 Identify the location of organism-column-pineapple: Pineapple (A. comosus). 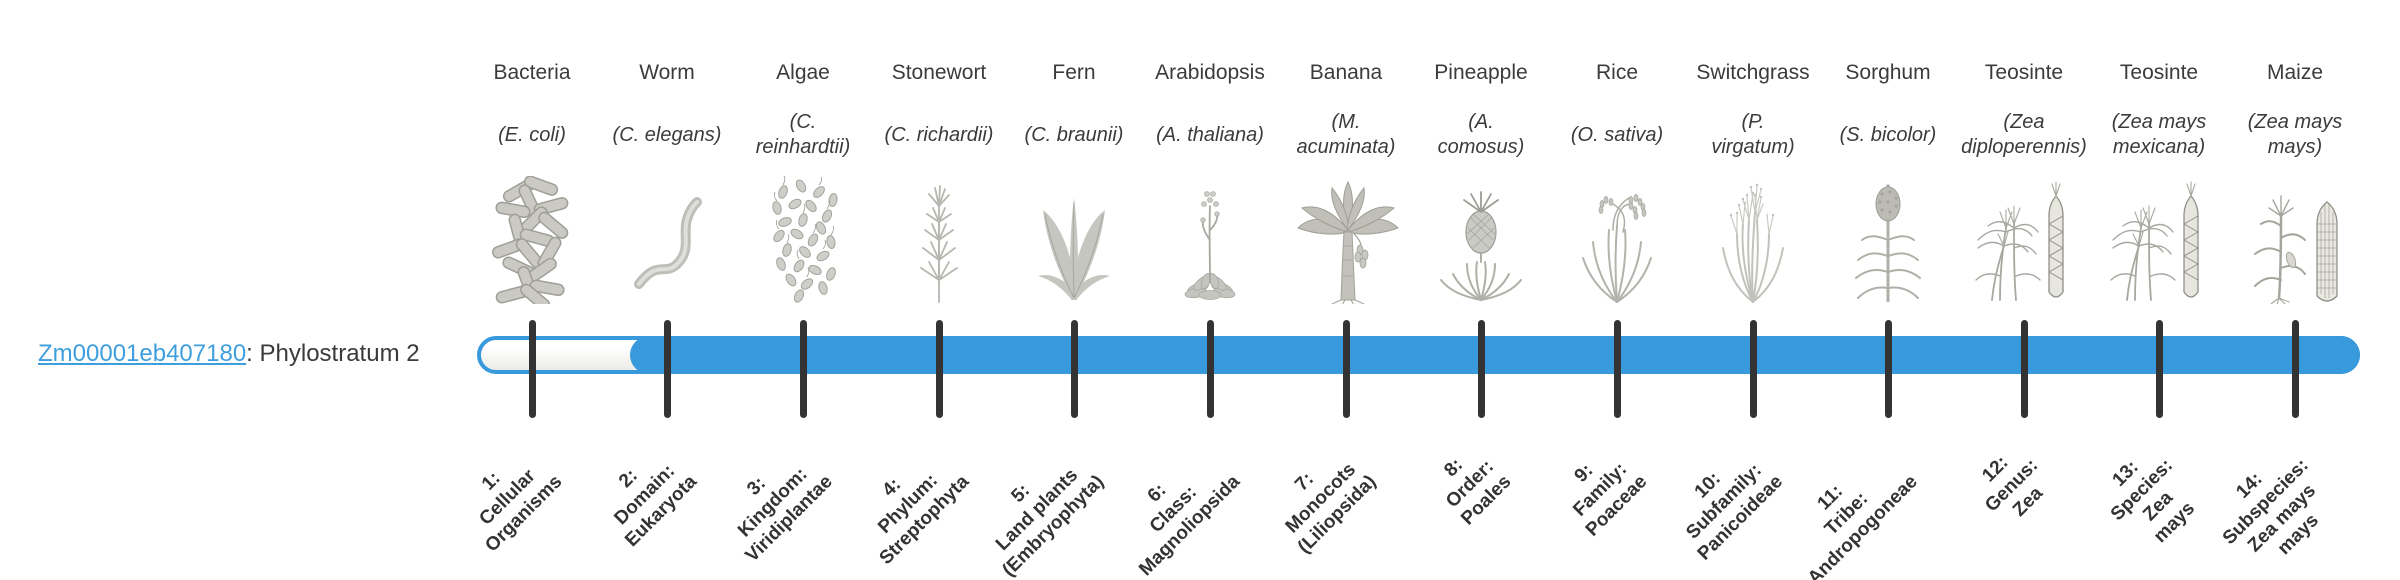
(1481, 180).